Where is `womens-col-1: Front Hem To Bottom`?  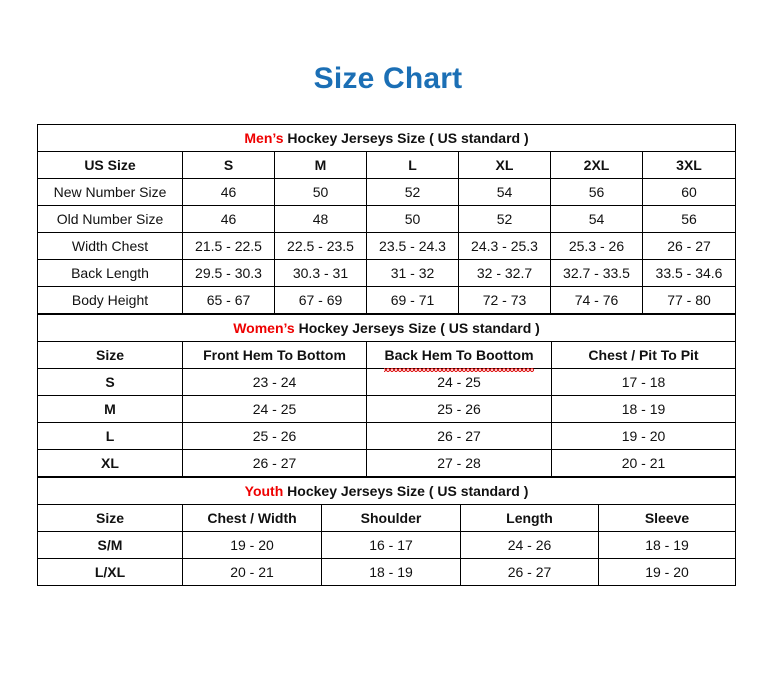
womens-col-1: Front Hem To Bottom is located at coordinates (274, 355).